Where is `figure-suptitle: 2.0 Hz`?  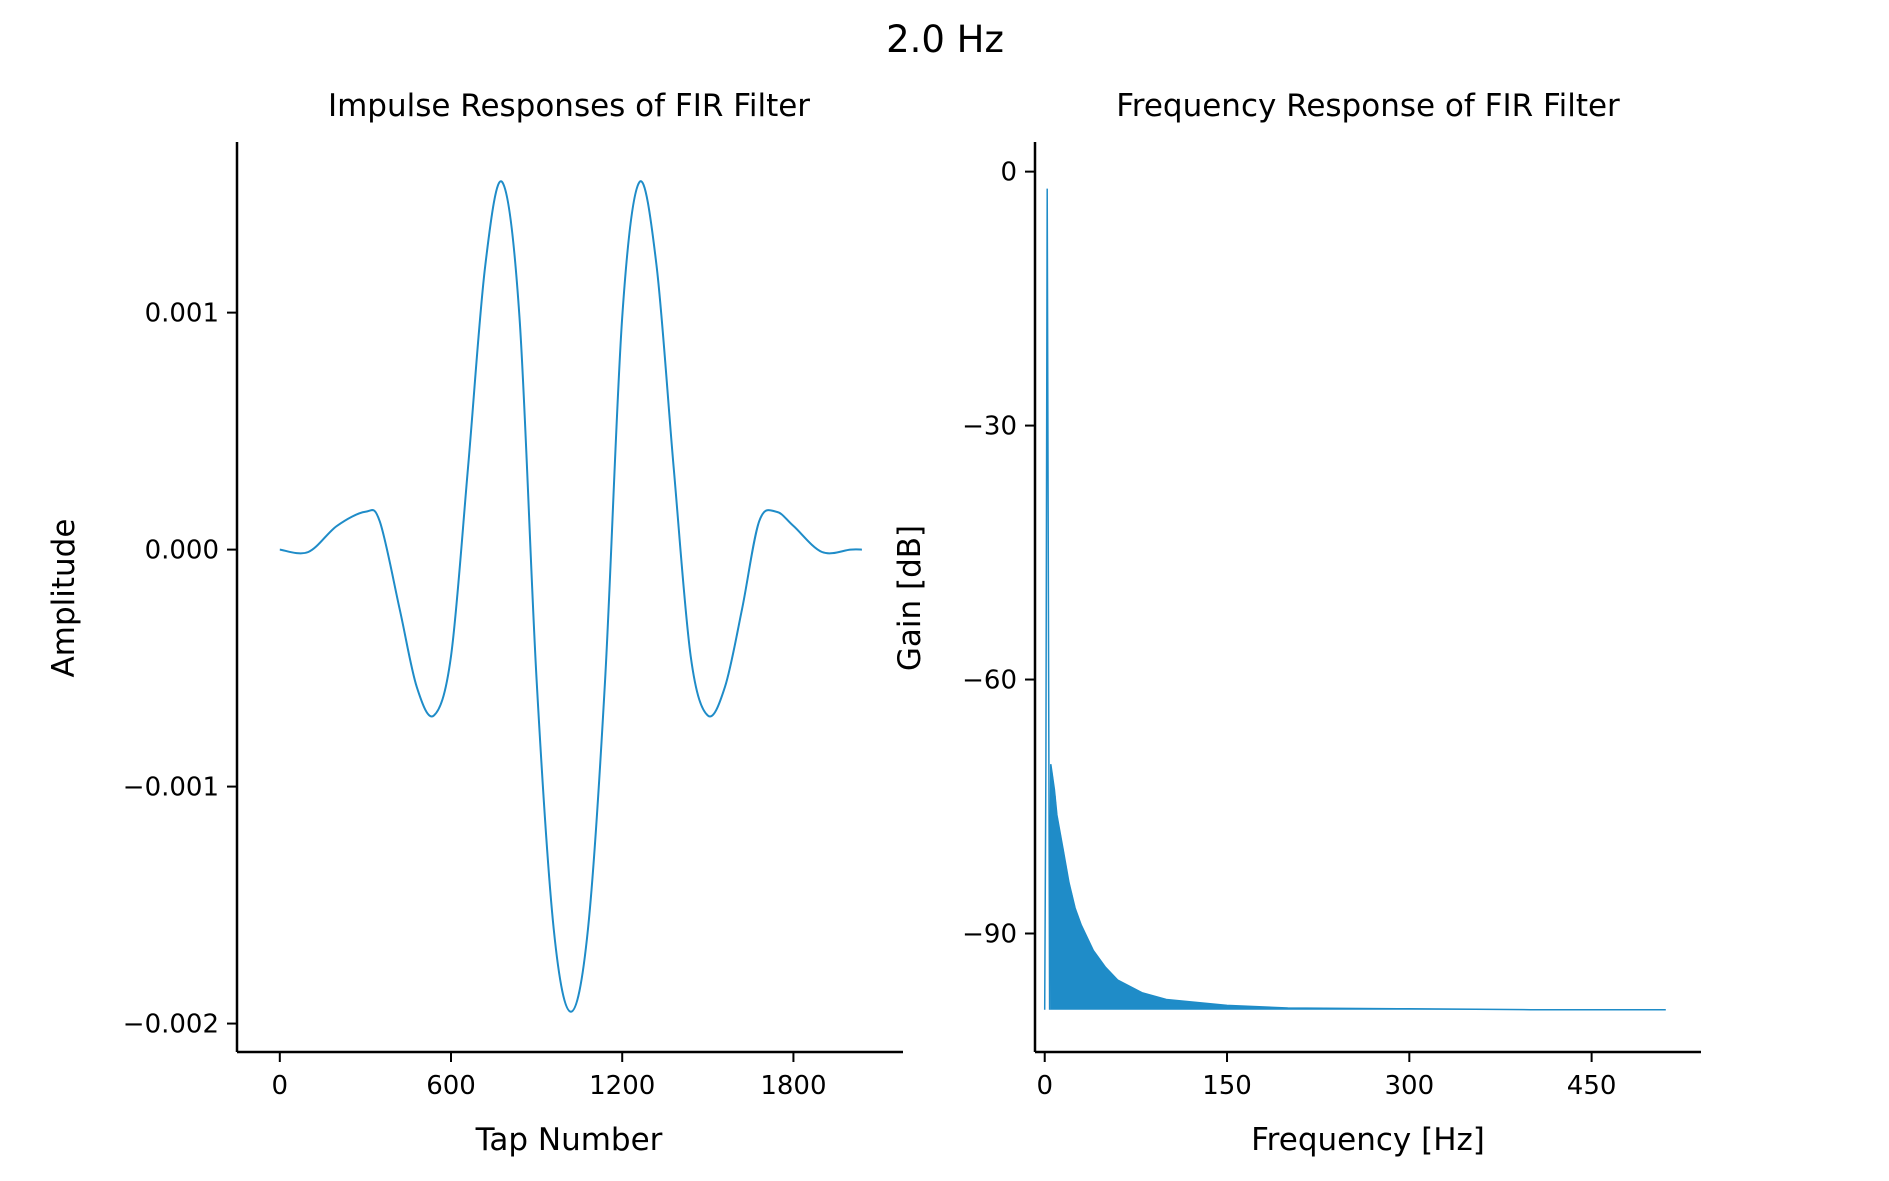 figure-suptitle: 2.0 Hz is located at coordinates (945, 39).